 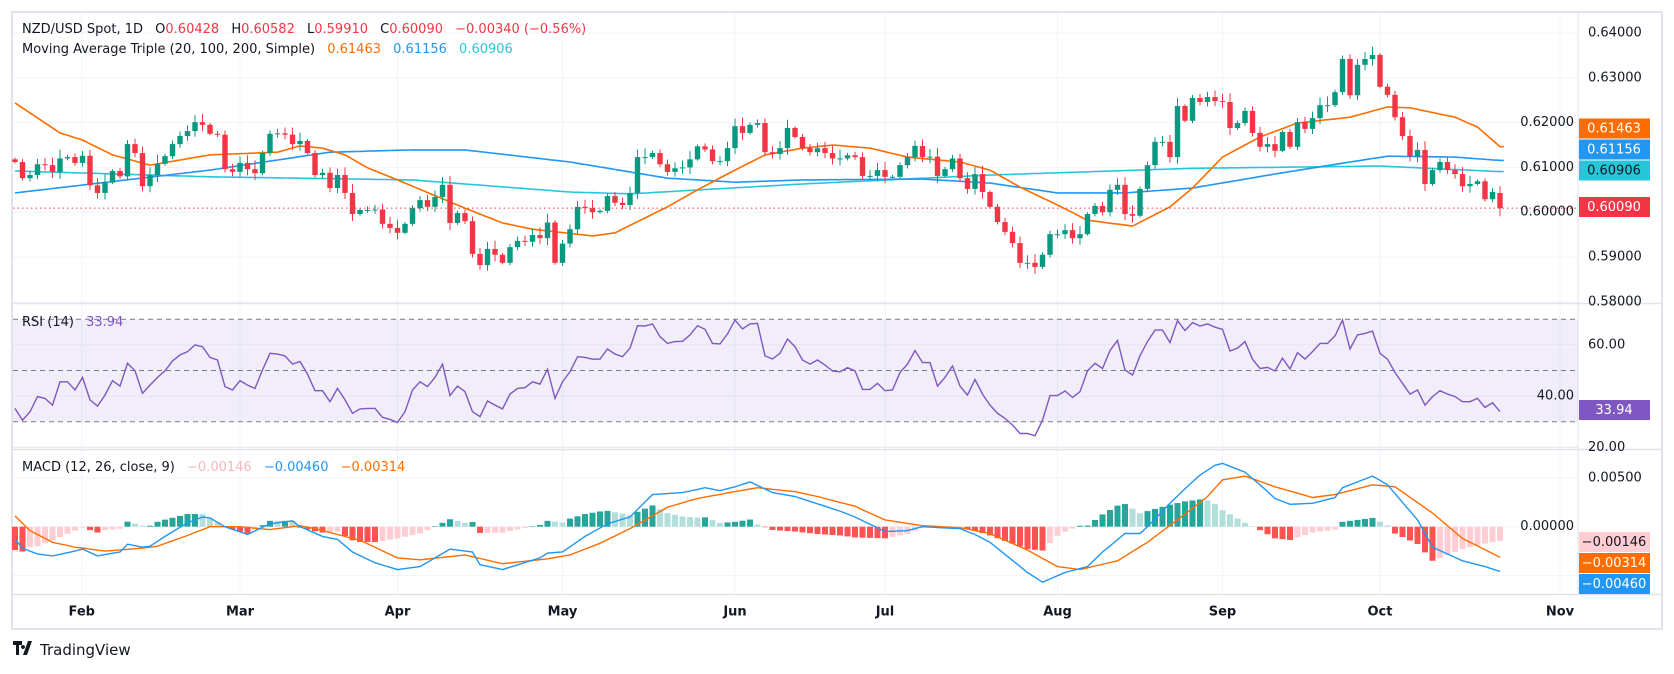 I want to click on time-axis-label: Oct, so click(x=1380, y=612).